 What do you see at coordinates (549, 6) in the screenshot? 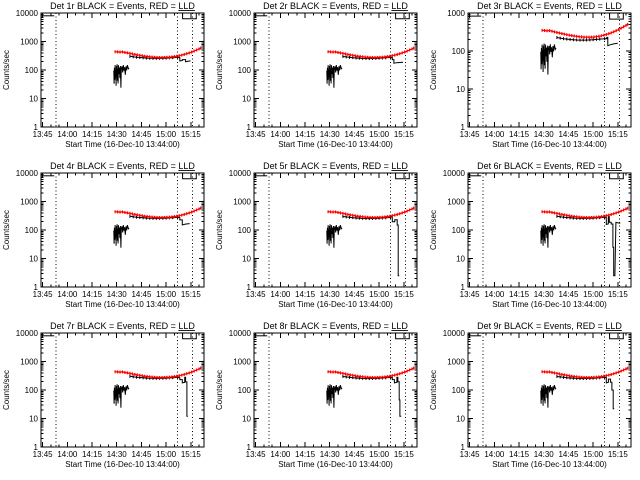
I see `plot-title: Det 3r BLACK = Events, RED = LLD` at bounding box center [549, 6].